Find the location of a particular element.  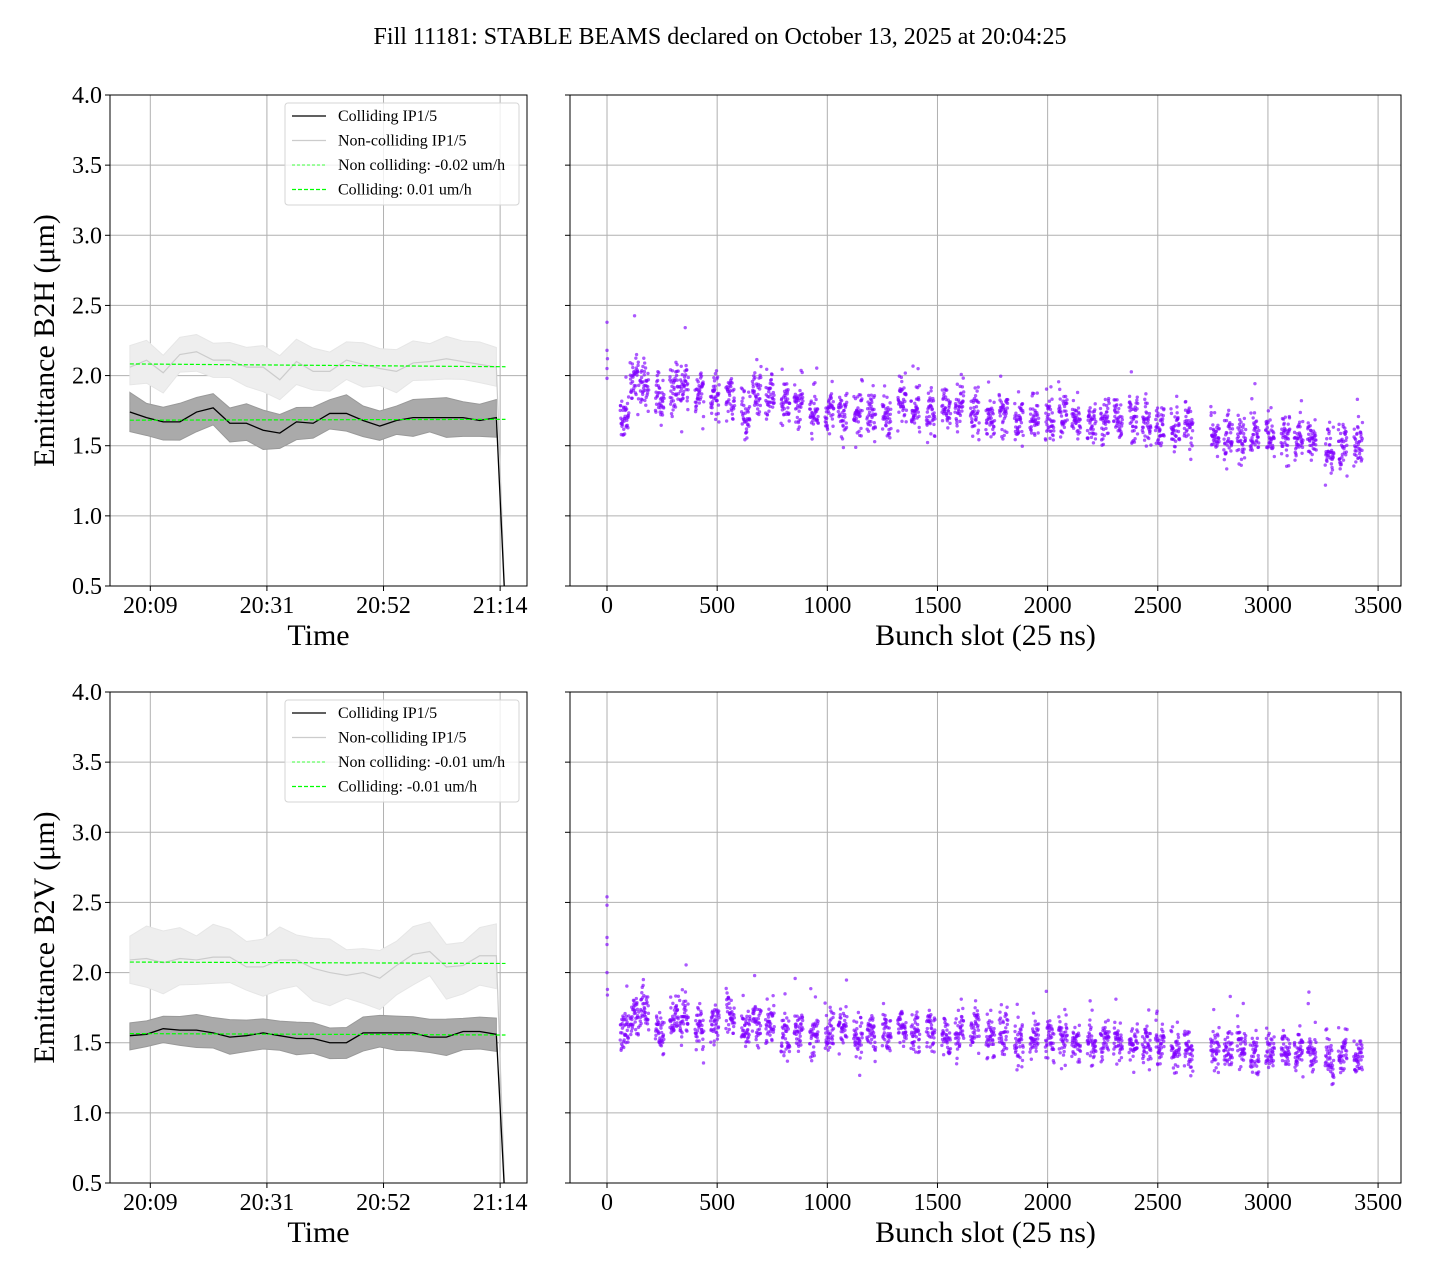

x-tick-label: 1500 is located at coordinates (937, 1203).